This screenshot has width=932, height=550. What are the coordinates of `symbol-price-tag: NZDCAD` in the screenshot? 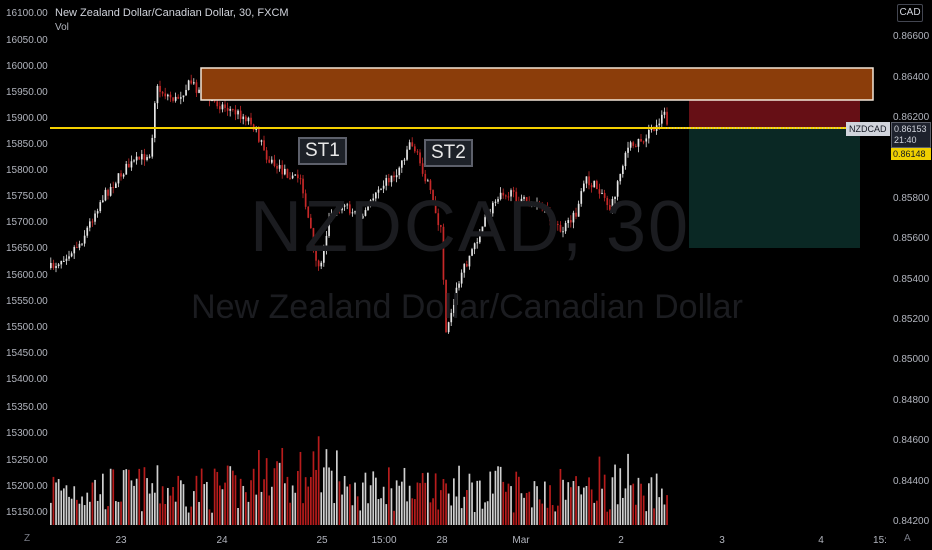 It's located at (868, 129).